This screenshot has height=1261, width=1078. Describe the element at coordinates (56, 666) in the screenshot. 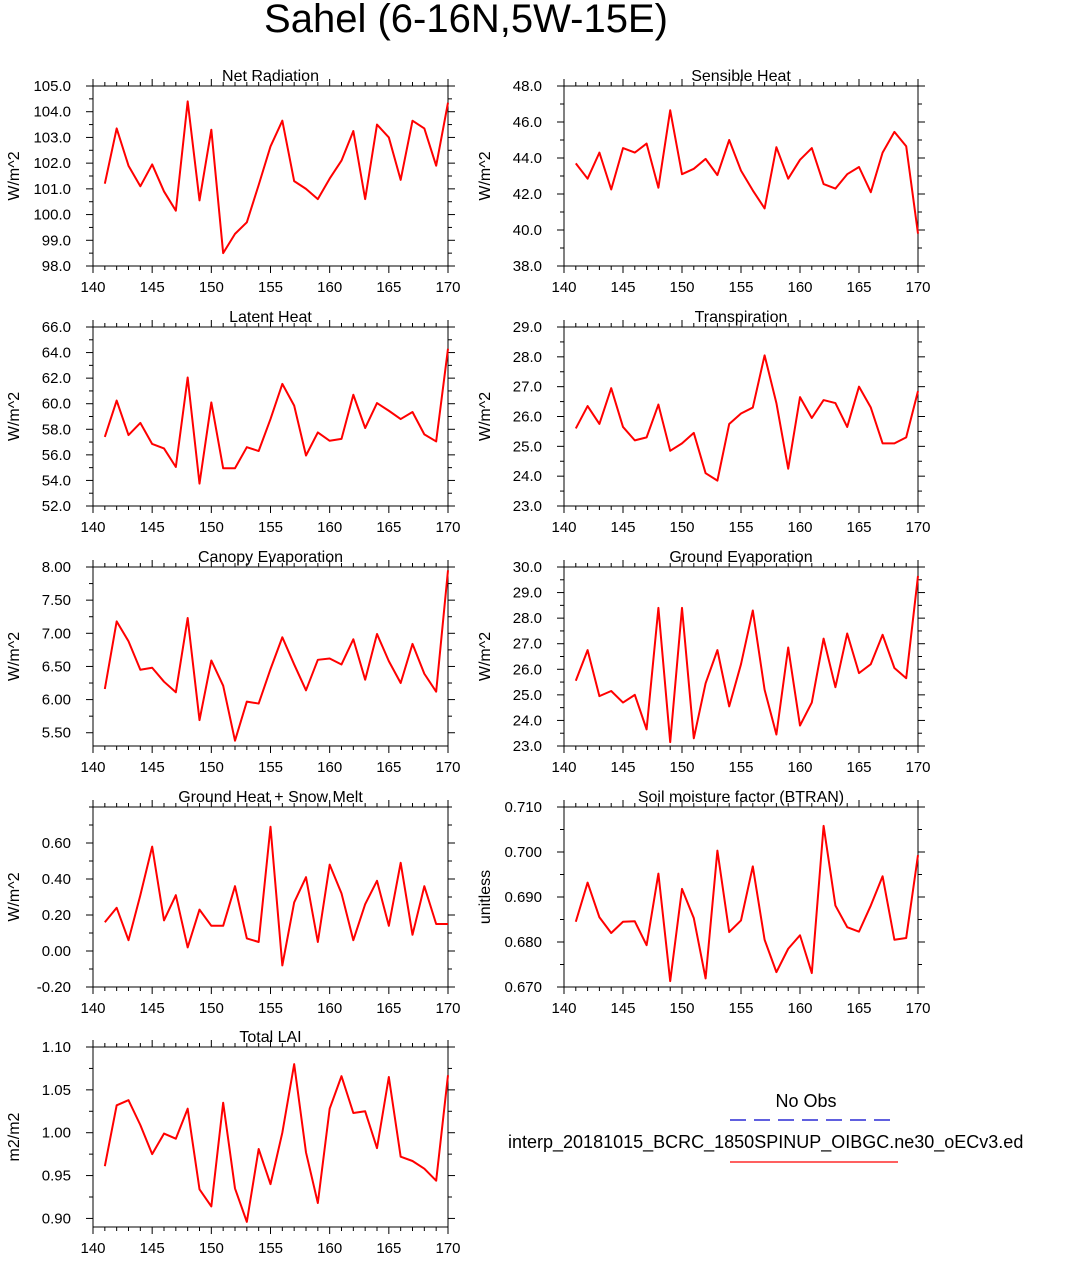

I see `y-tick-label: 6.50` at that location.